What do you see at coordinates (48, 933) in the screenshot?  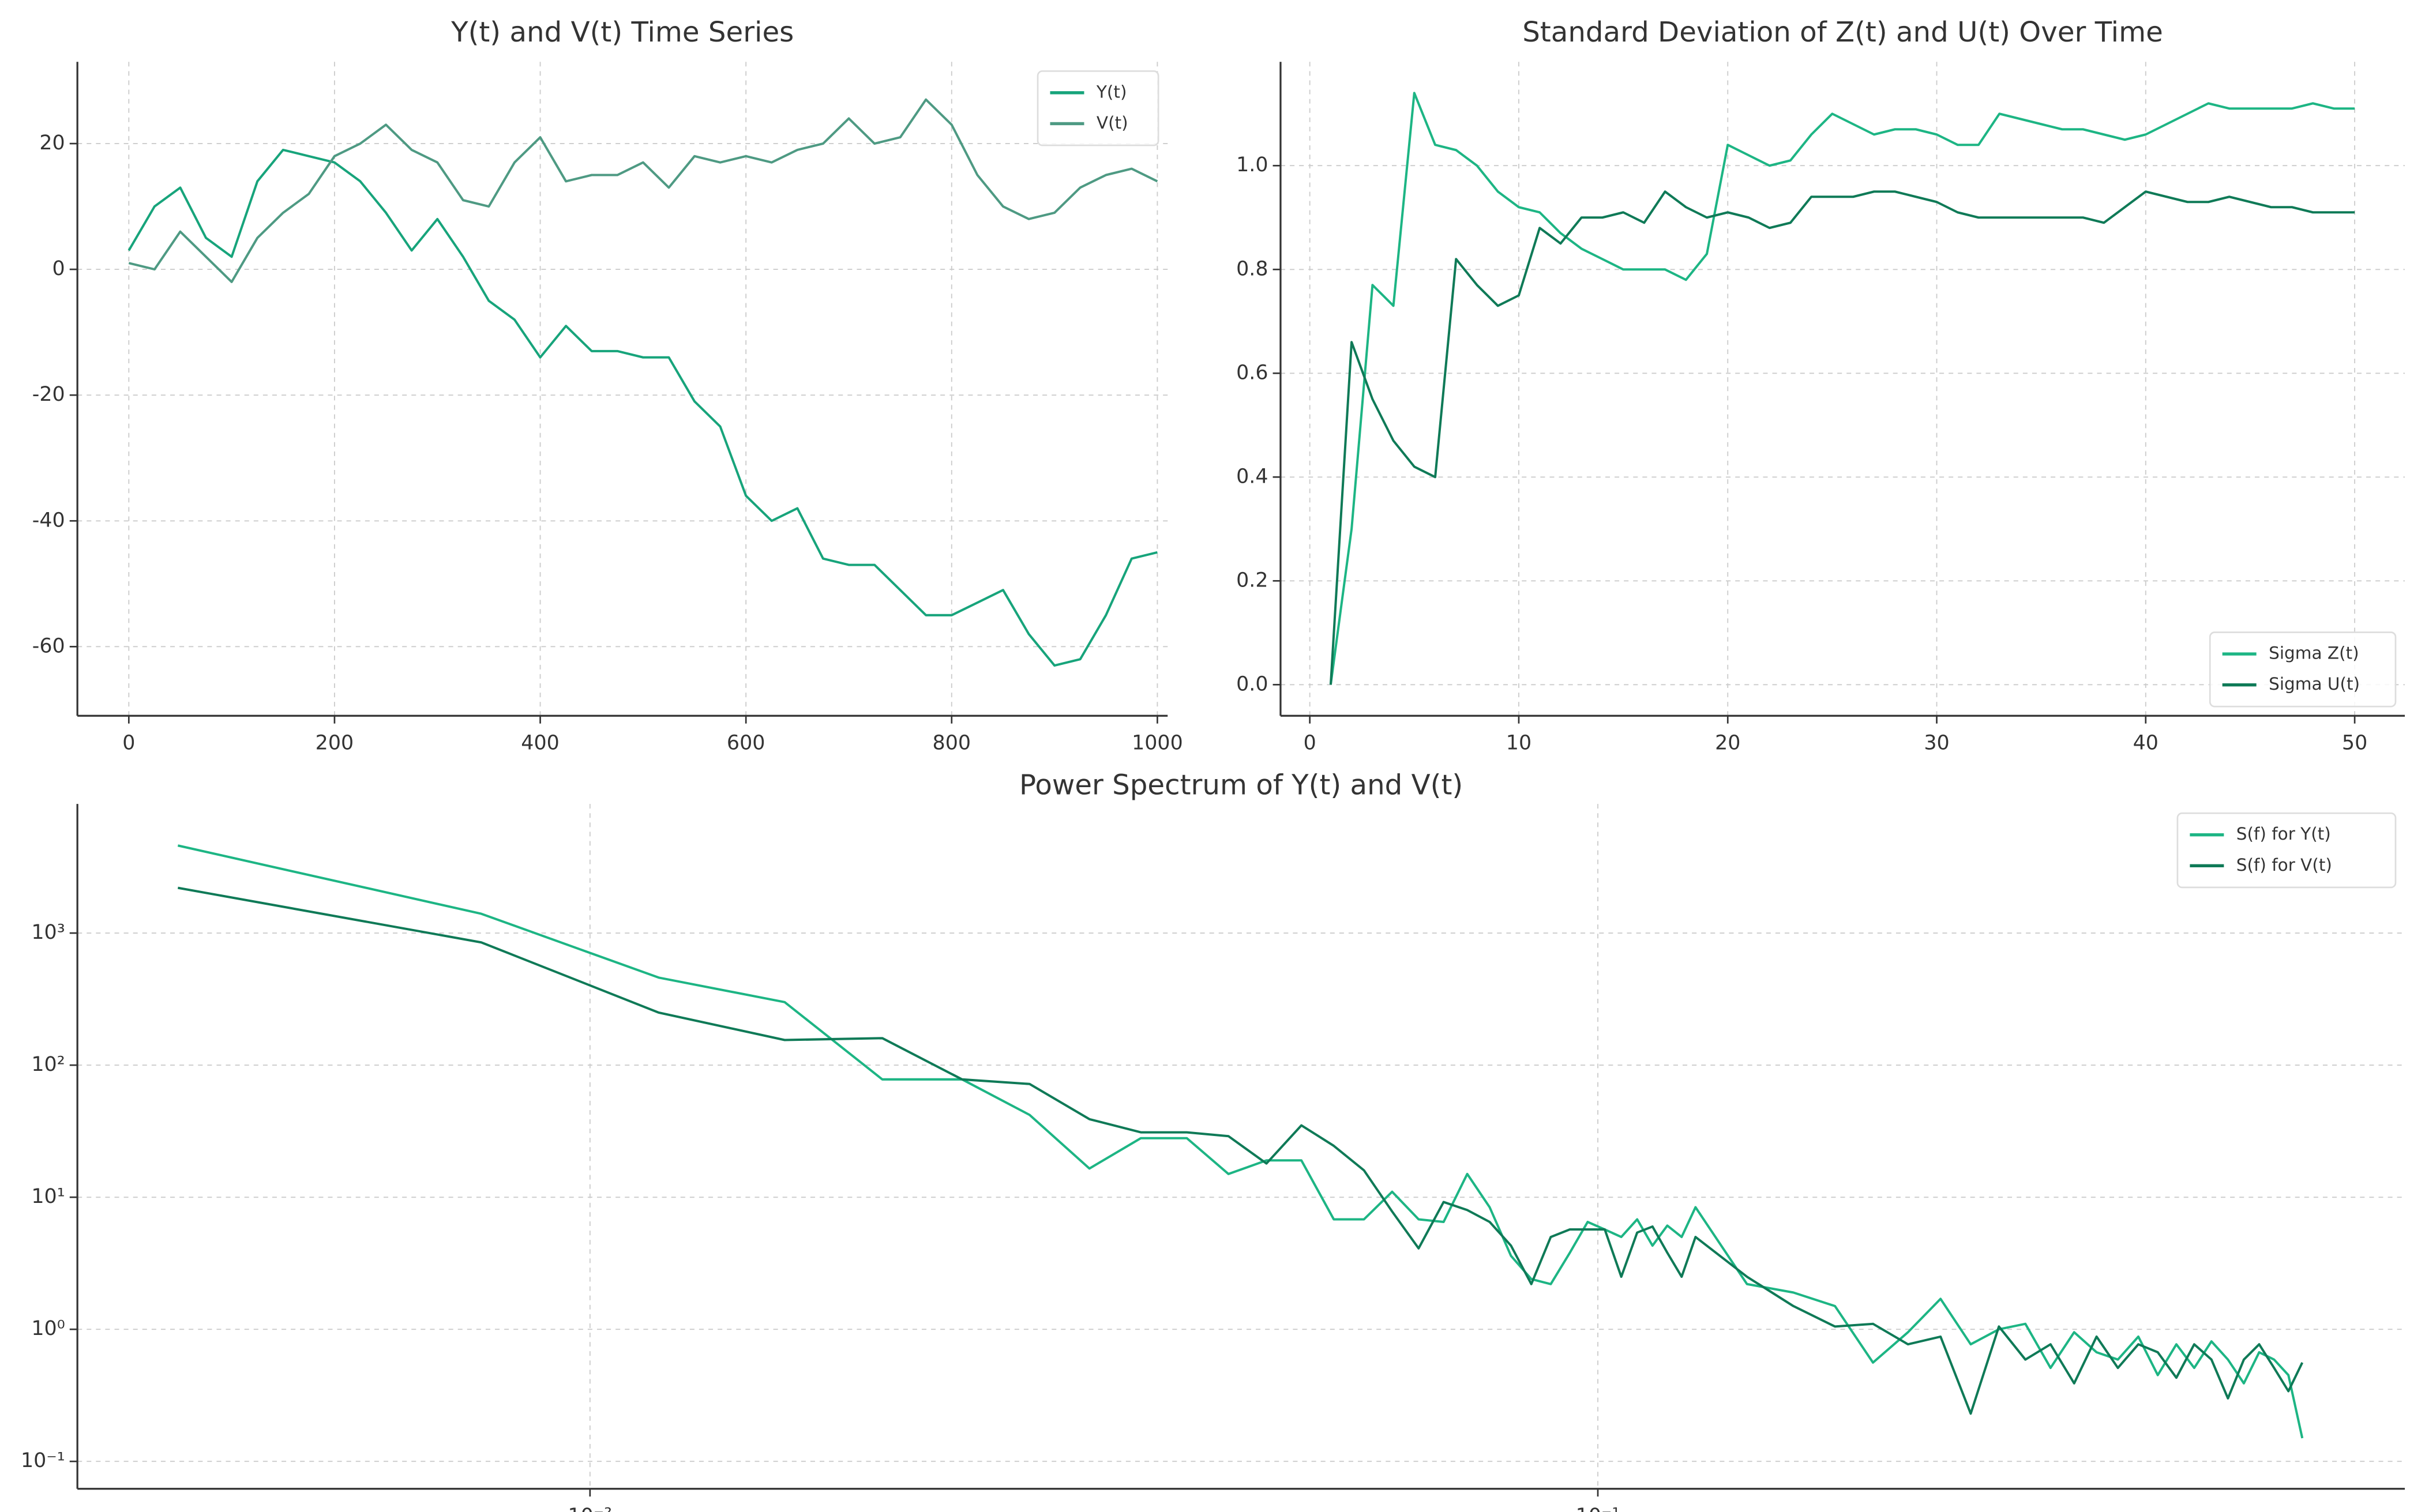 I see `y-tick-label: 10³` at bounding box center [48, 933].